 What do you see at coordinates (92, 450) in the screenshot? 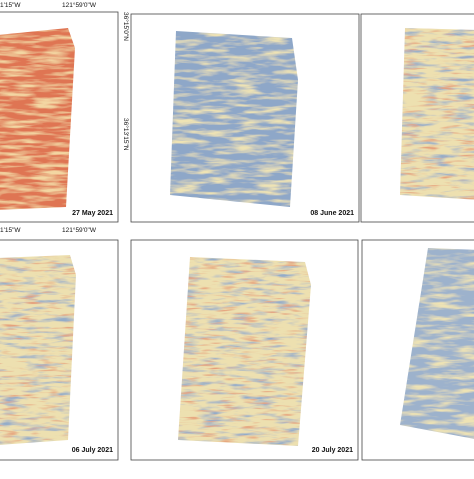
I see `date-label: 06 July 2021` at bounding box center [92, 450].